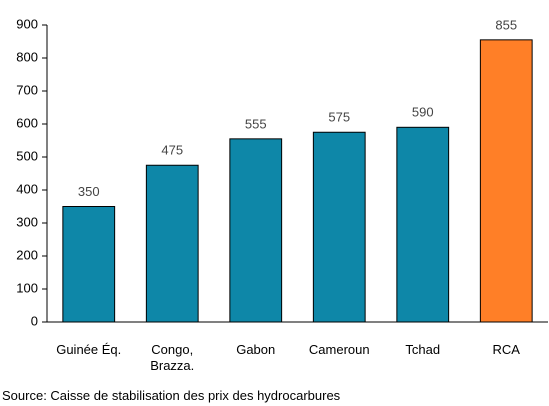  Describe the element at coordinates (172, 150) in the screenshot. I see `data-label: 475` at that location.